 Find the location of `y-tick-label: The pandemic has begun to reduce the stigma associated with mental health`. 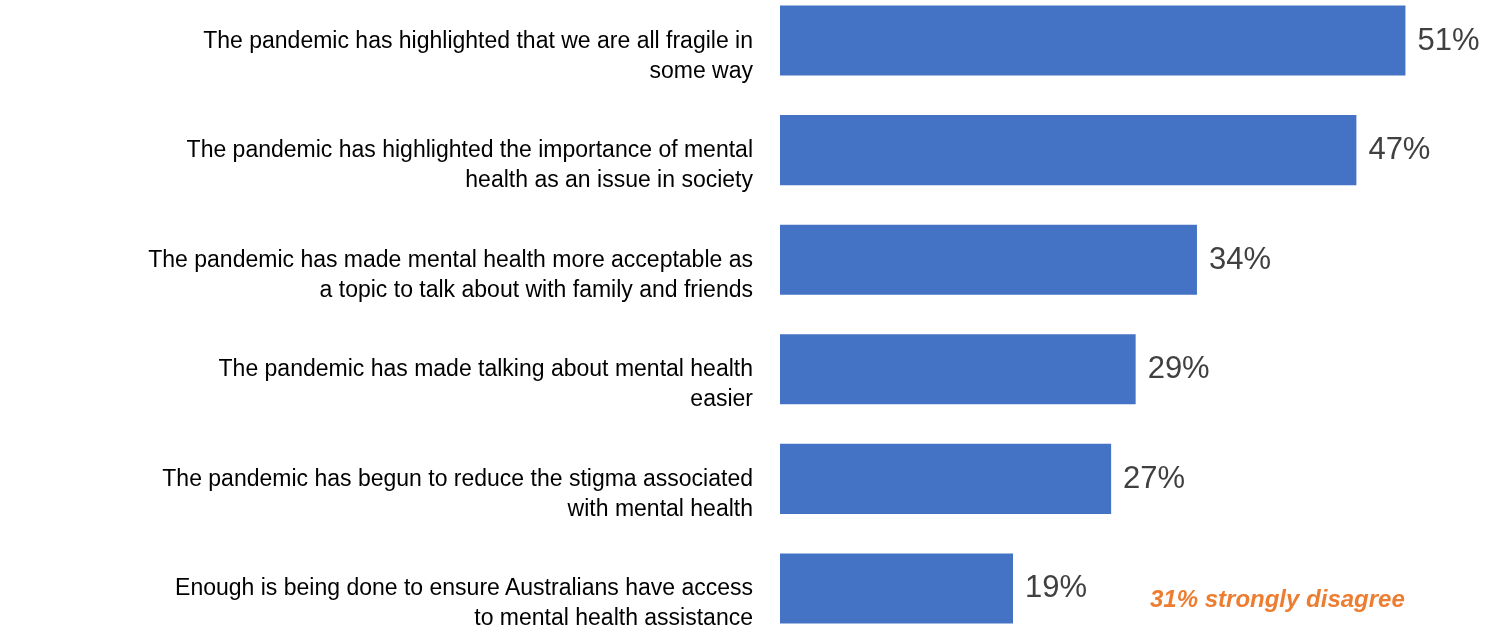

y-tick-label: The pandemic has begun to reduce the stigma associated with mental health is located at coordinates (457, 492).